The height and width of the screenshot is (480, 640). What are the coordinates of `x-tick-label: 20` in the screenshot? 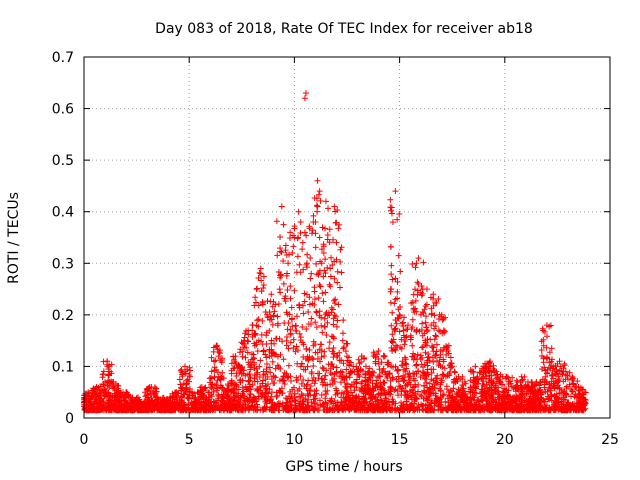 It's located at (505, 440).